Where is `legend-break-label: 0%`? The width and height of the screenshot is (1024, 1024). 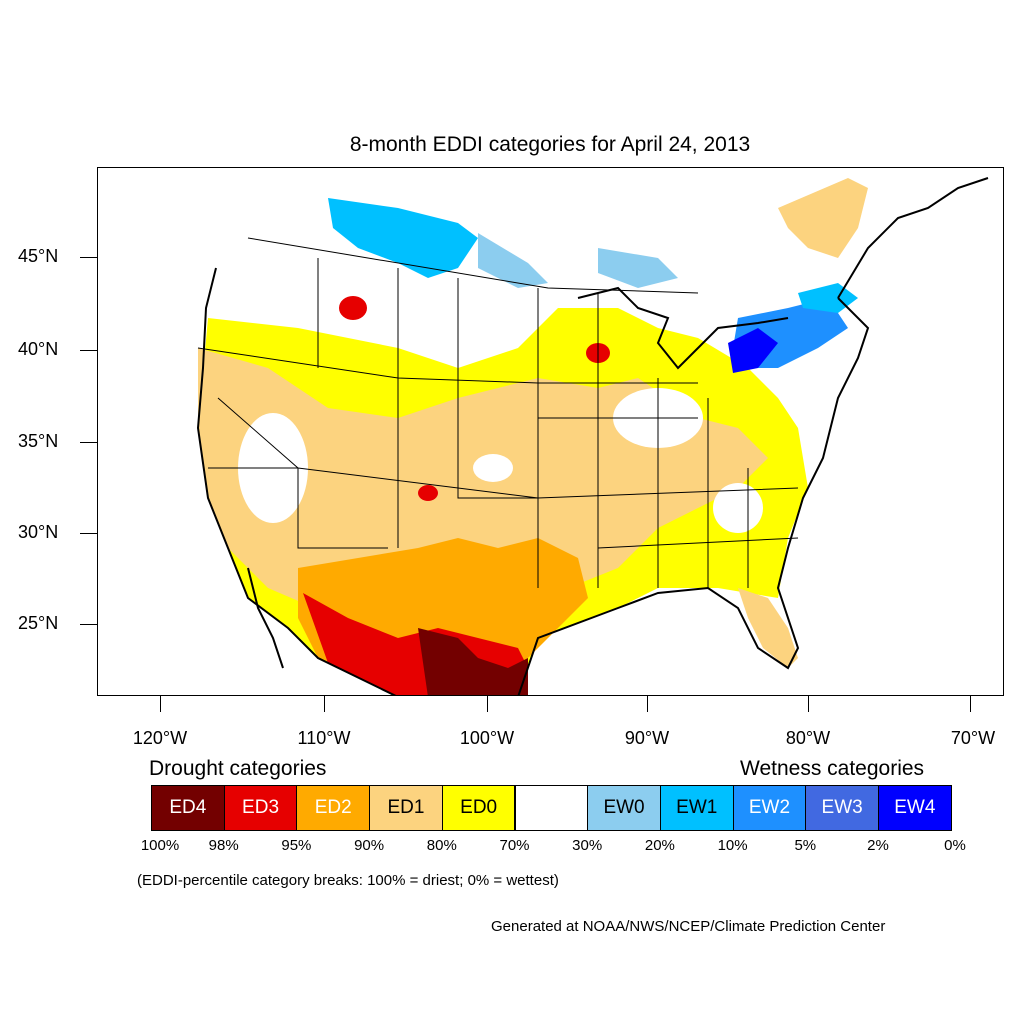
legend-break-label: 0% is located at coordinates (955, 845).